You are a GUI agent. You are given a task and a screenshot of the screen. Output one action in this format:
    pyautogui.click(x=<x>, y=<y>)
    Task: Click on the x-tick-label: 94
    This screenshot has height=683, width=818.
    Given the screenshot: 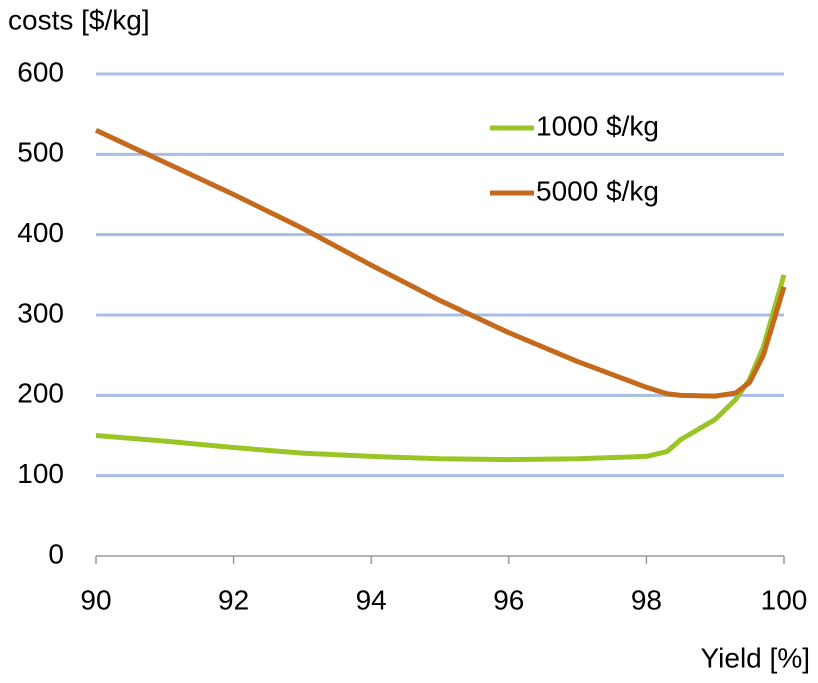 What is the action you would take?
    pyautogui.click(x=371, y=599)
    